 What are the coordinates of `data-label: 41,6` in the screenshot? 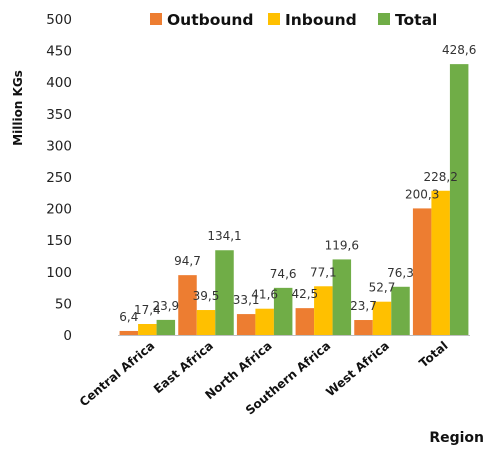 It's located at (264, 295).